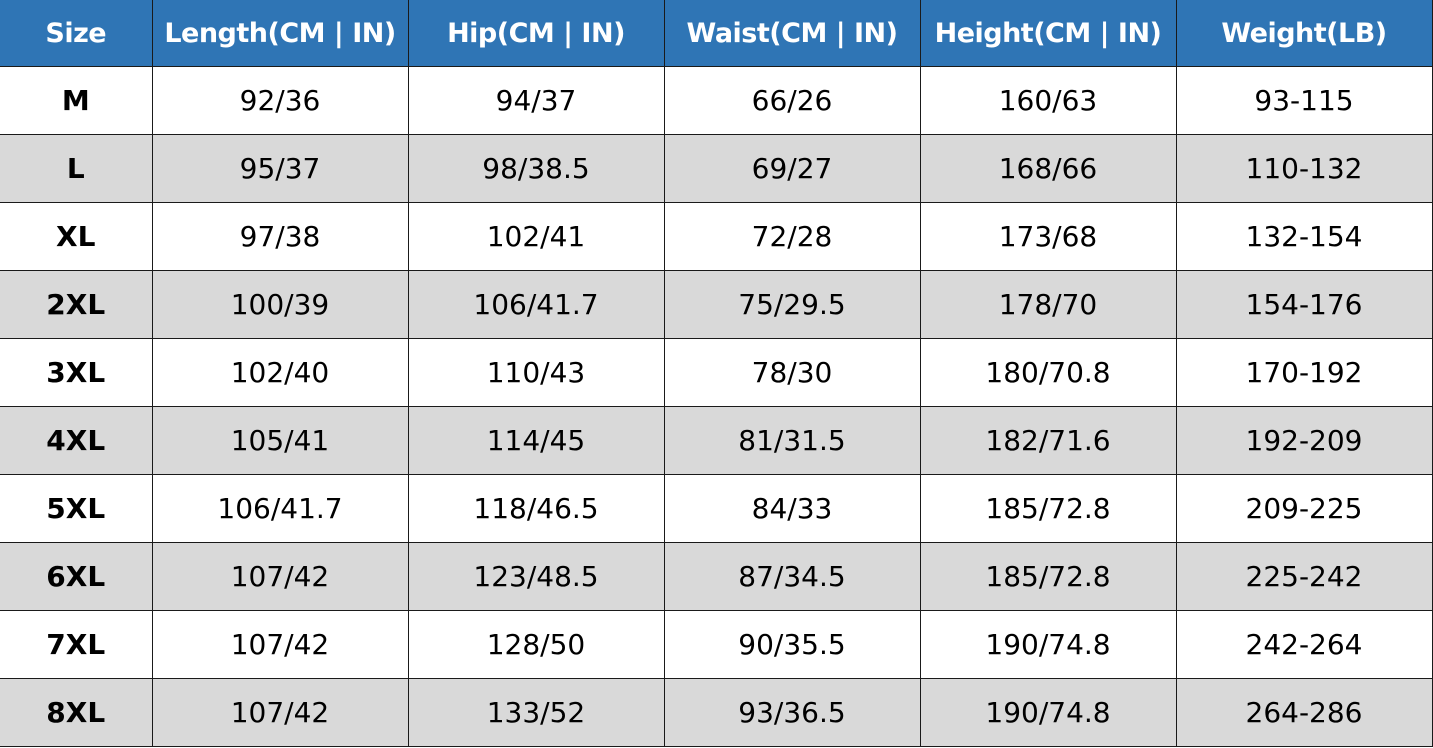 The image size is (1433, 748). Describe the element at coordinates (76, 576) in the screenshot. I see `size-cell: 6XL` at that location.